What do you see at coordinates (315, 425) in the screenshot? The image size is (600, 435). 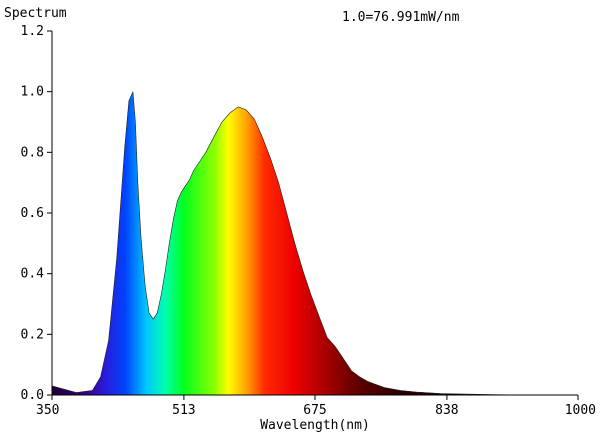 I see `x-axis-label: Wavelength(nm)` at bounding box center [315, 425].